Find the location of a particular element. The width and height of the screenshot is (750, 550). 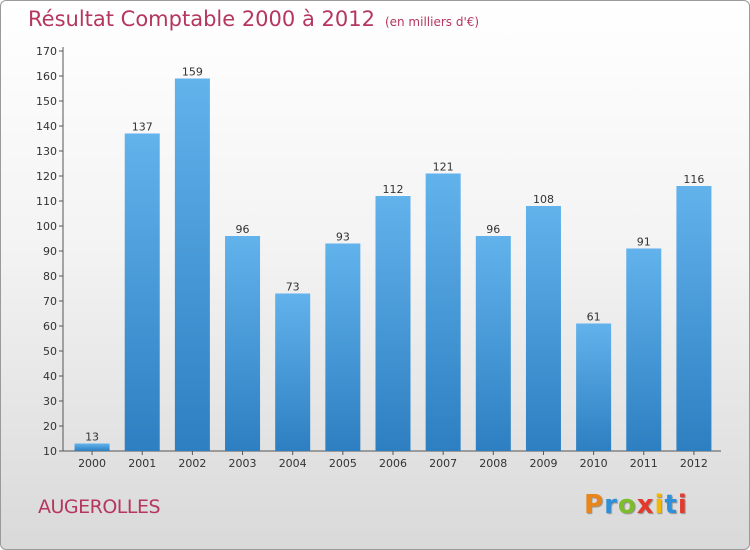

chart-subtitle: (en milliers d'€) is located at coordinates (432, 22).